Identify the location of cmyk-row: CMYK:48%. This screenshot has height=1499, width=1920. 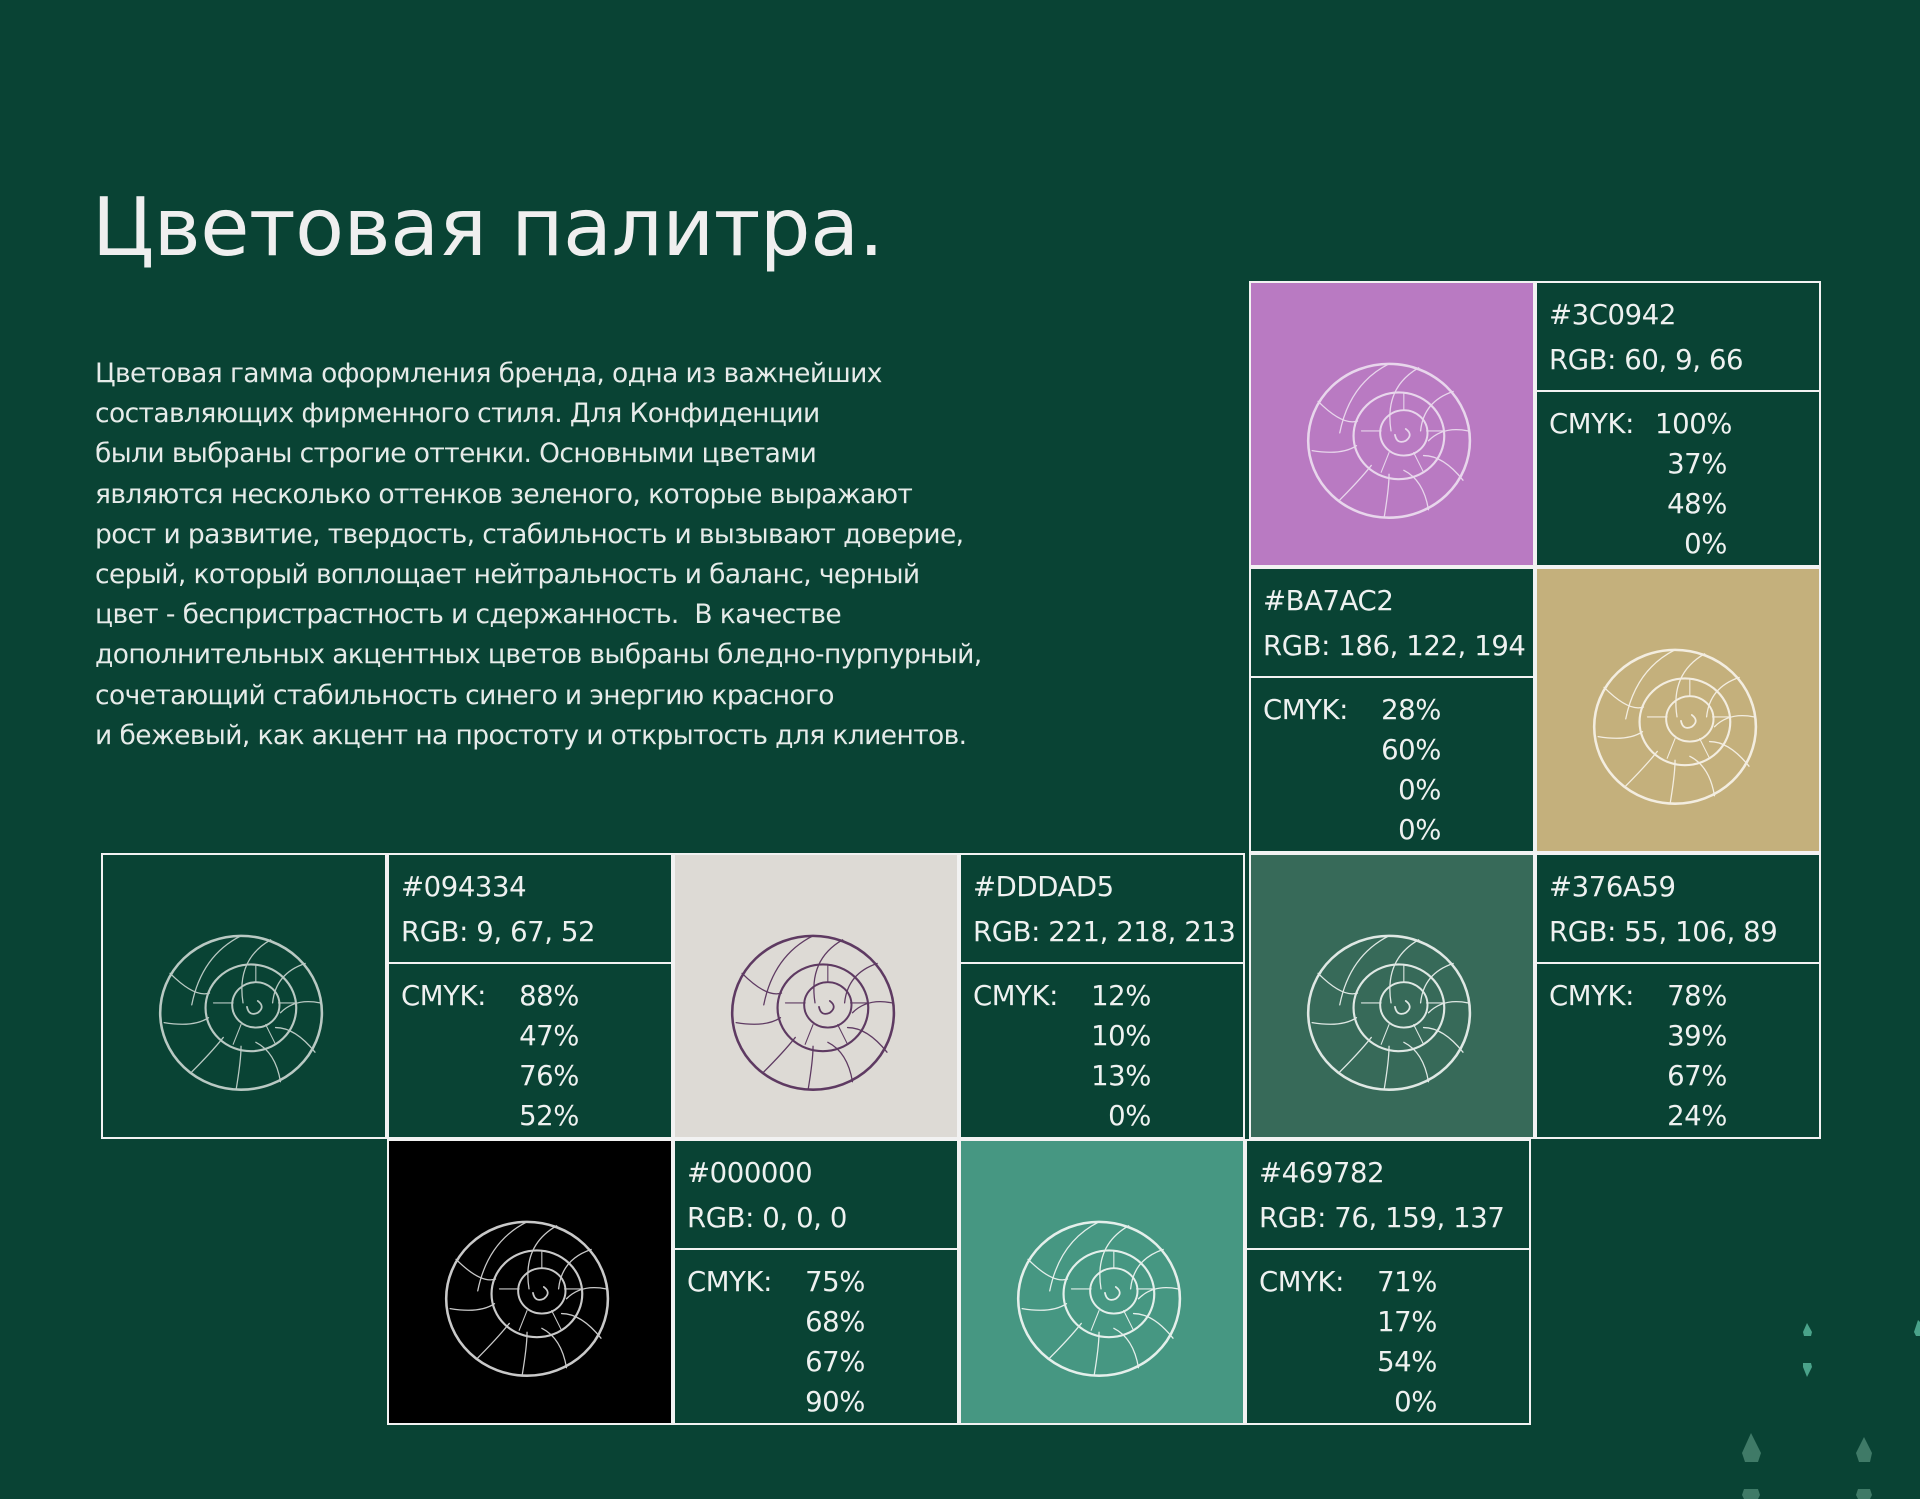
(1684, 504).